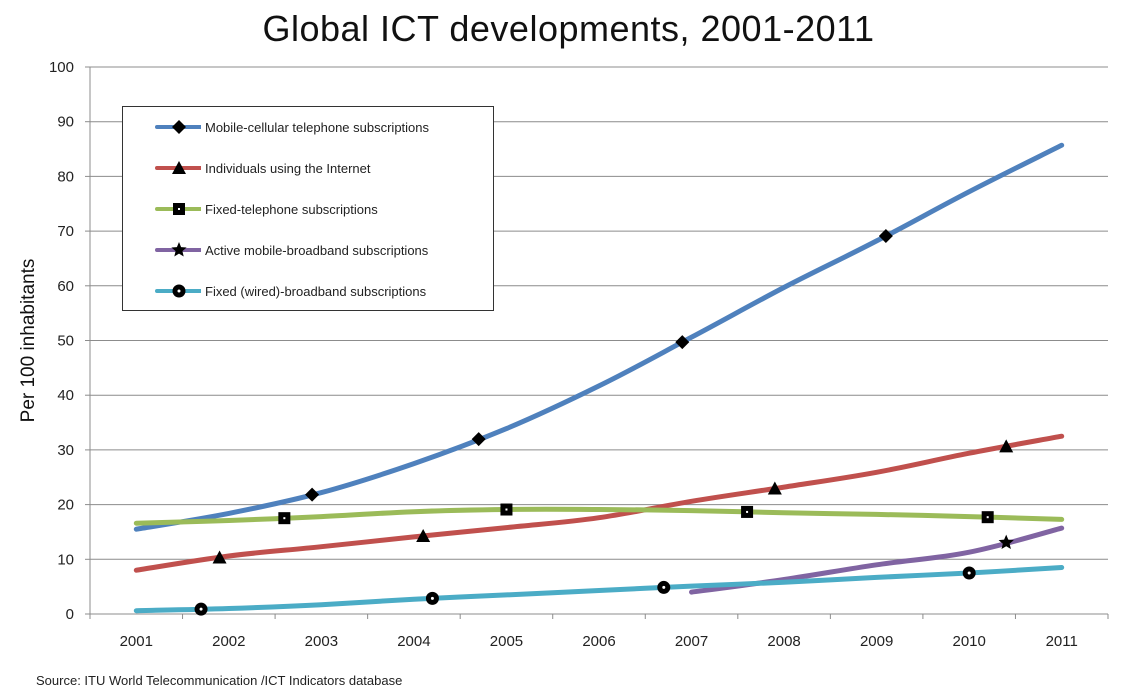 This screenshot has width=1137, height=691. I want to click on x-tick-label: 2010, so click(968, 641).